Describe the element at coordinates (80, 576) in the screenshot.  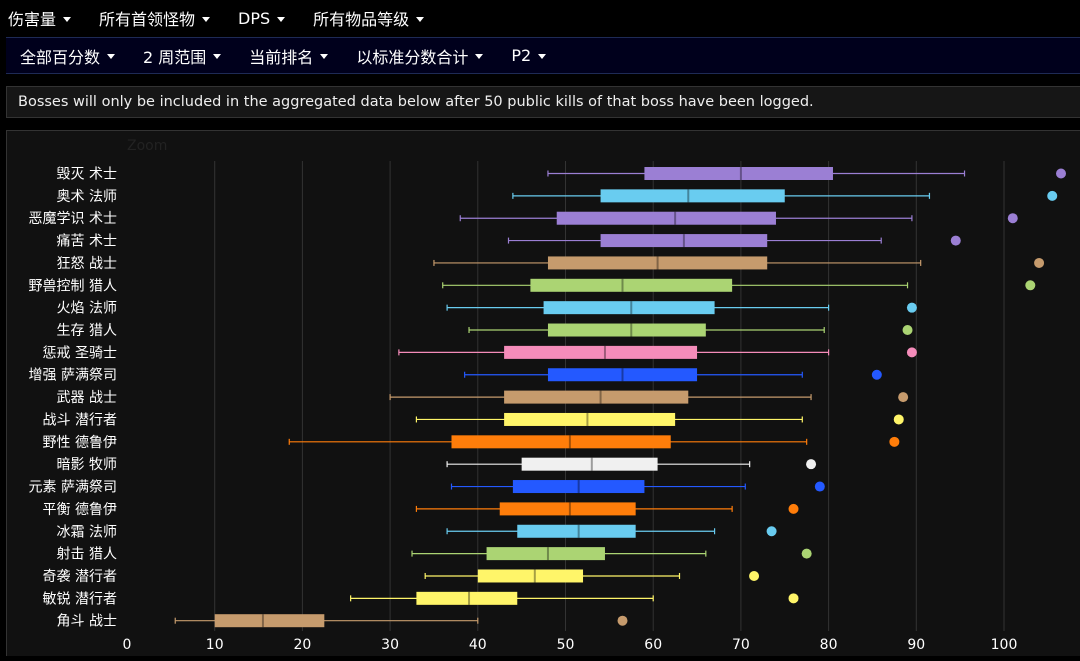
I see `category-label: 奇袭 潜行者` at that location.